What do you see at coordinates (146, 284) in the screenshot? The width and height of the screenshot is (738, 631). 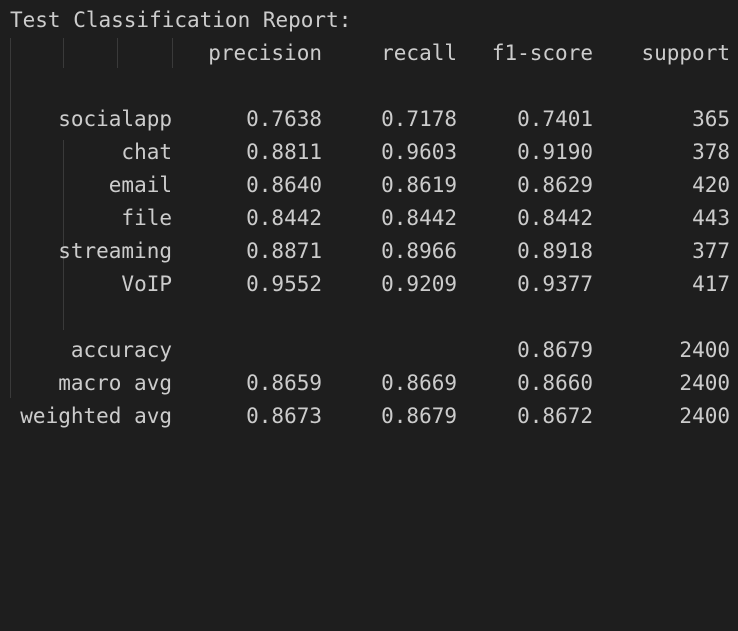 I see `row-label: VoIP` at bounding box center [146, 284].